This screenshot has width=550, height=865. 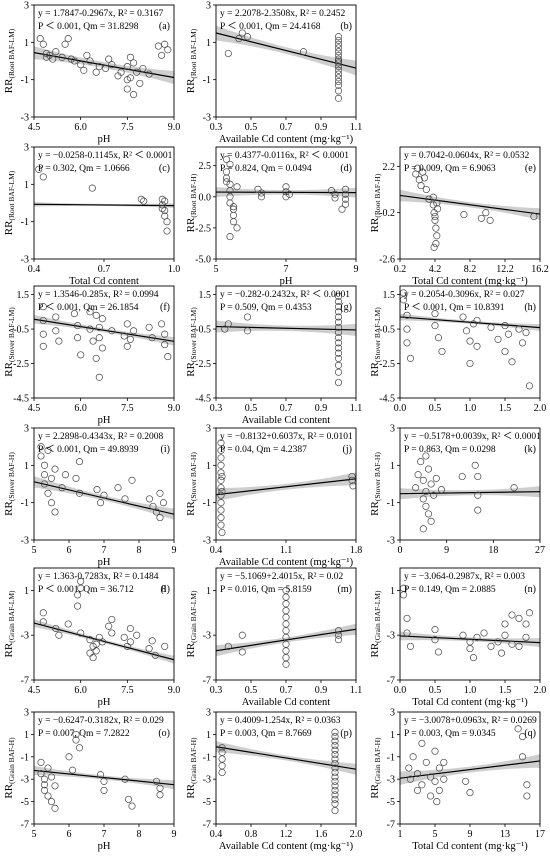 What do you see at coordinates (346, 168) in the screenshot?
I see `panel-label: (d)` at bounding box center [346, 168].